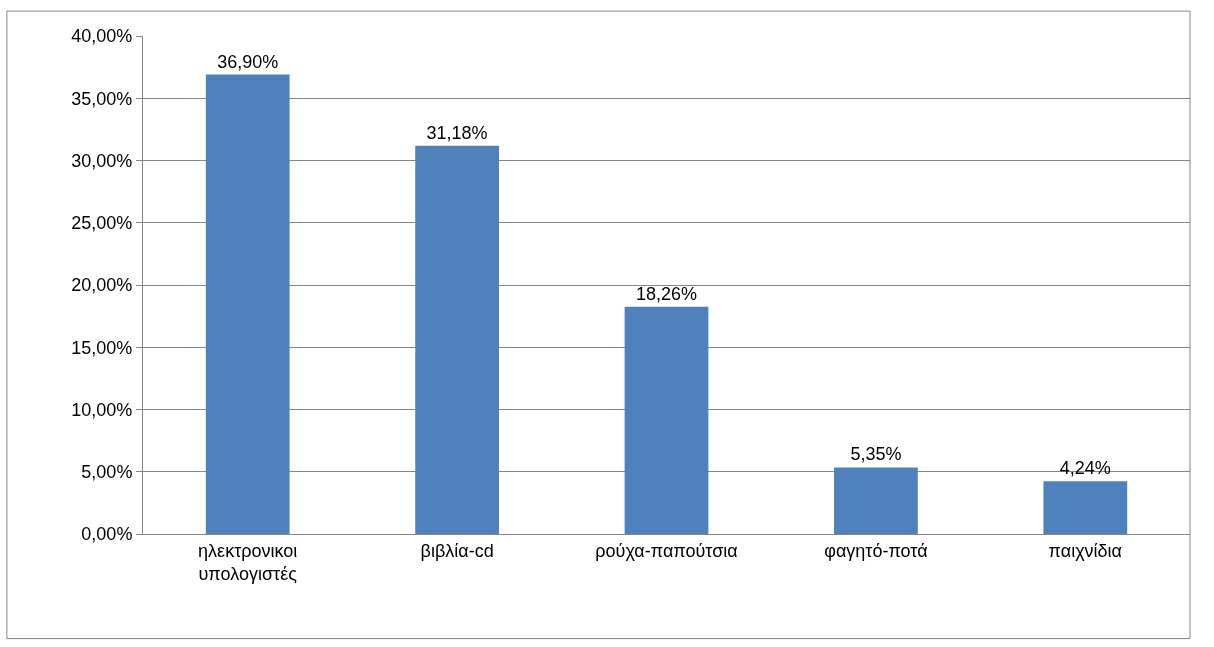 The width and height of the screenshot is (1214, 647). Describe the element at coordinates (102, 98) in the screenshot. I see `y-tick-label: 35,00%` at that location.